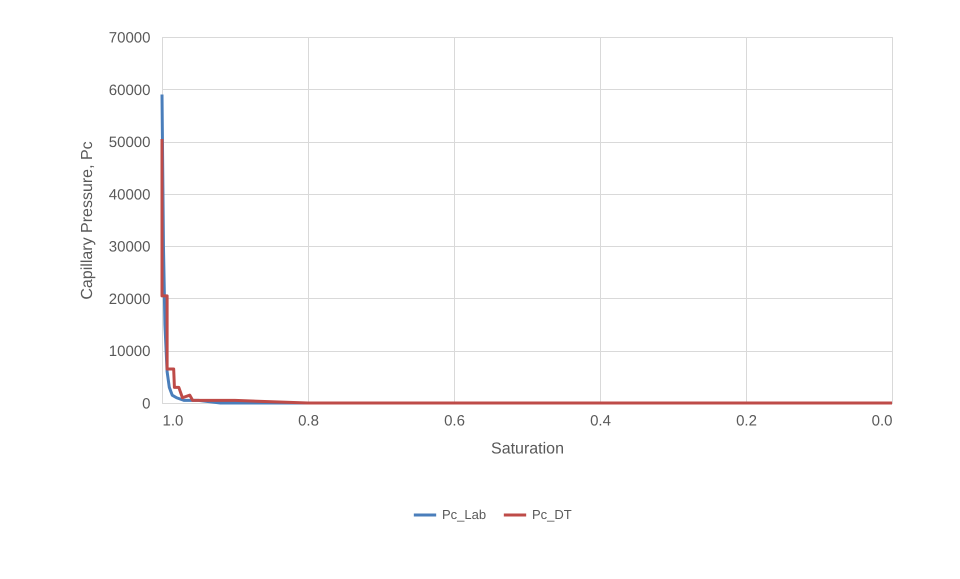 This screenshot has height=579, width=960. I want to click on y-tick-label: 20000, so click(129, 299).